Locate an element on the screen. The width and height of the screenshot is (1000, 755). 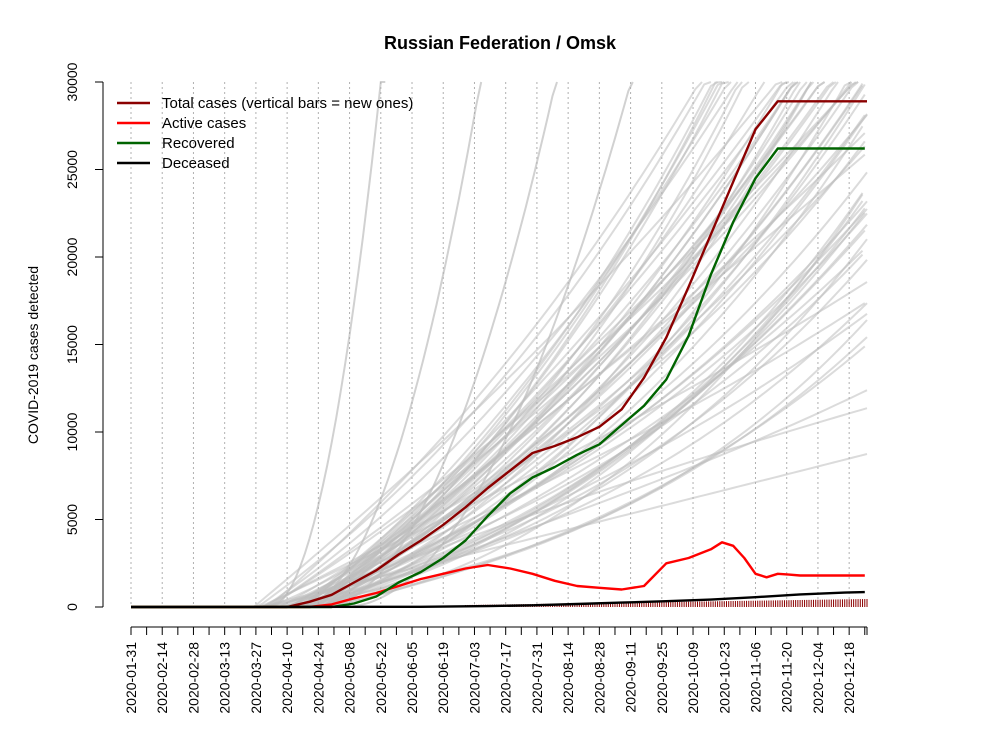
x-tick-label: 2020-10-23 is located at coordinates (724, 678).